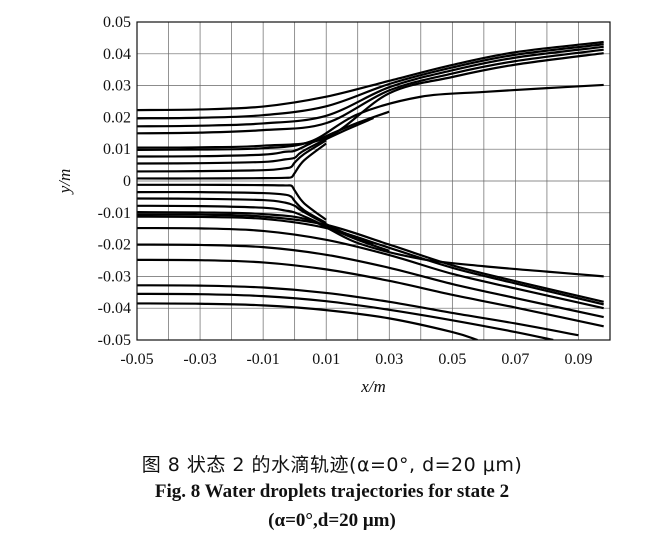 The image size is (664, 546). I want to click on y-tick-label: 0.03, so click(117, 86).